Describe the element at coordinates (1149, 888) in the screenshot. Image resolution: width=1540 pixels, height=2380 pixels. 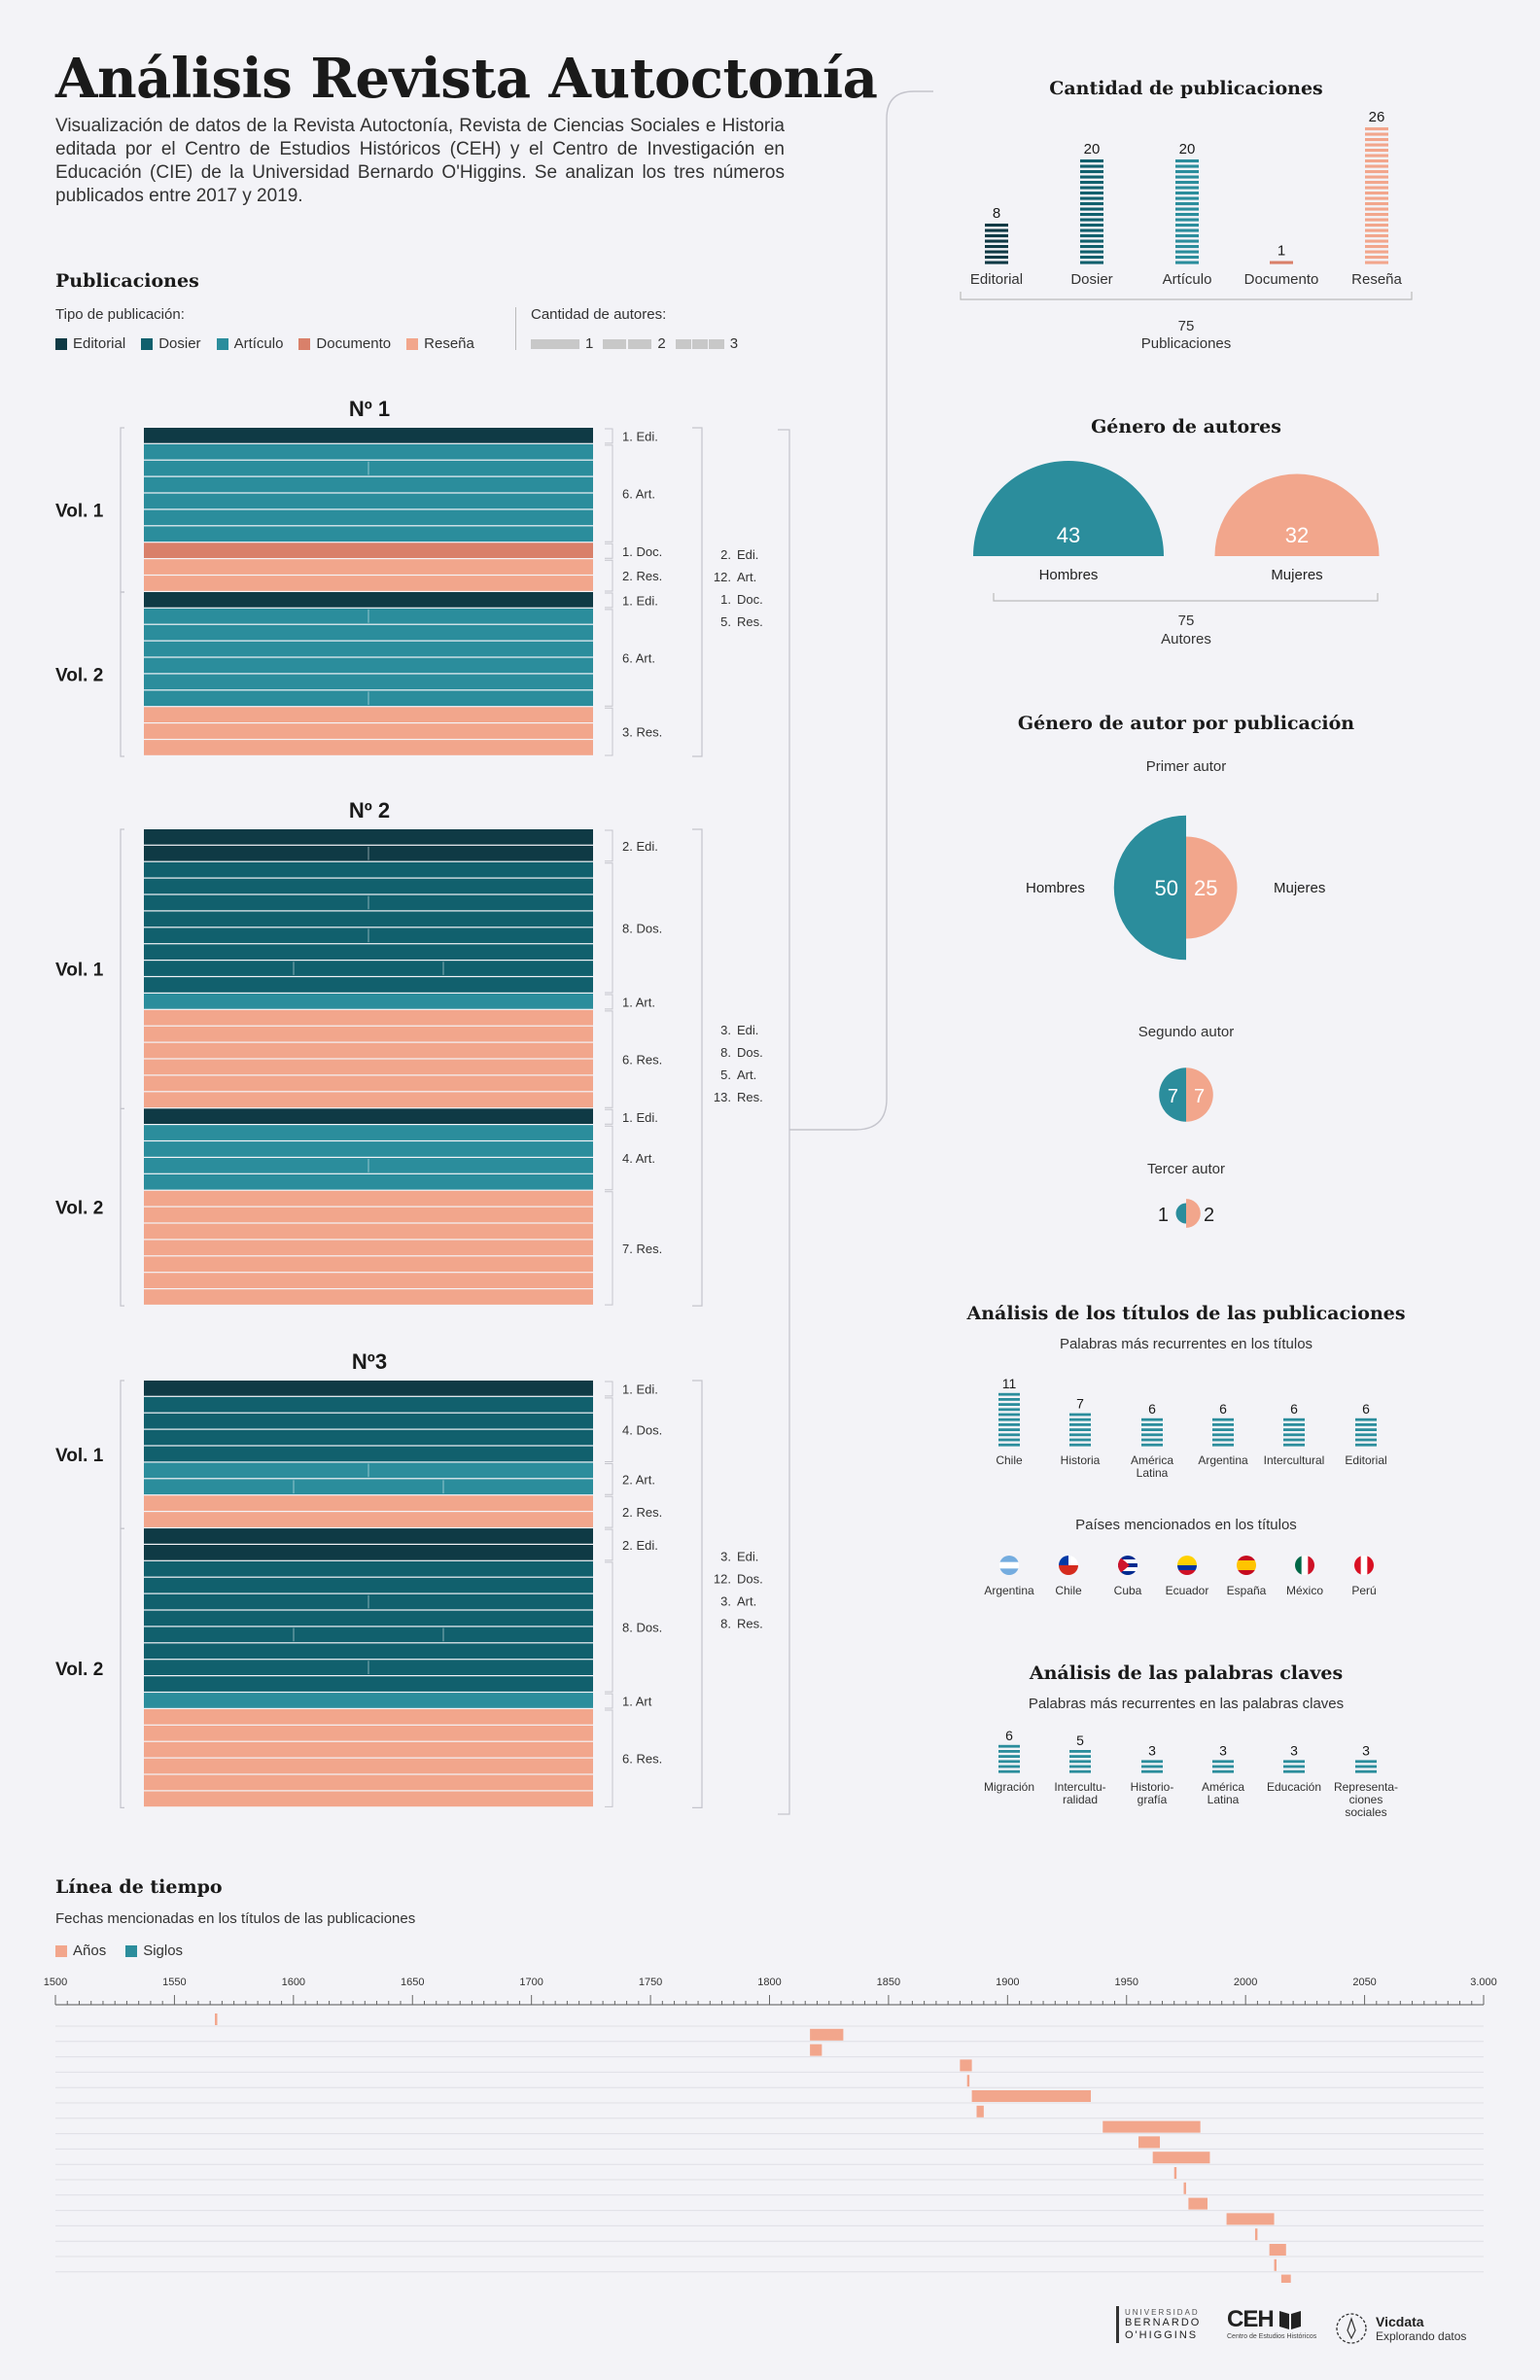
I see `half-circle-hombres` at that location.